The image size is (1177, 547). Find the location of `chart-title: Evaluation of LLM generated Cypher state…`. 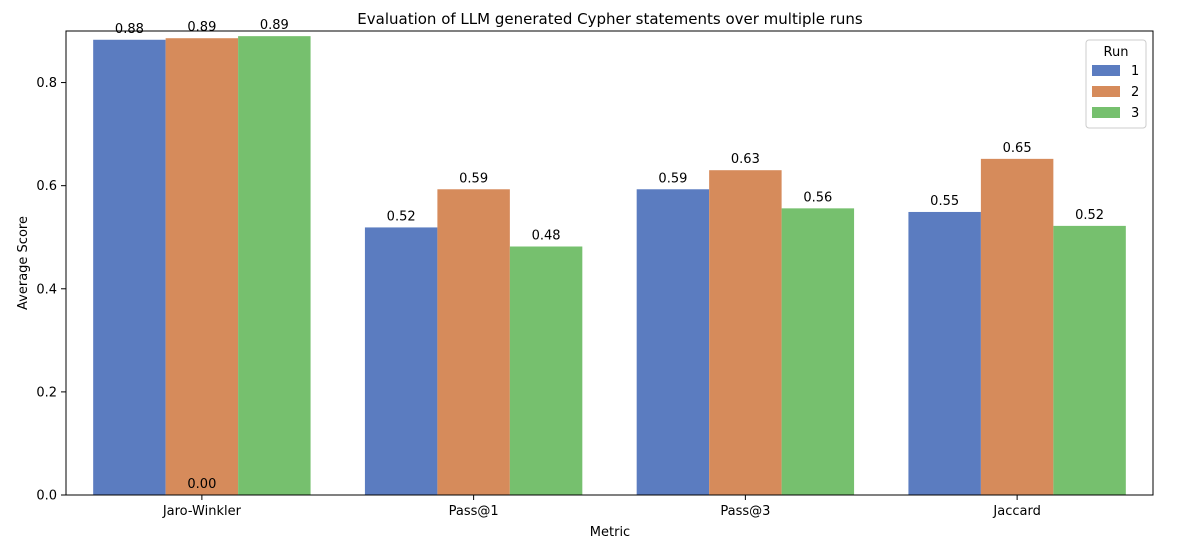

chart-title: Evaluation of LLM generated Cypher state… is located at coordinates (610, 19).